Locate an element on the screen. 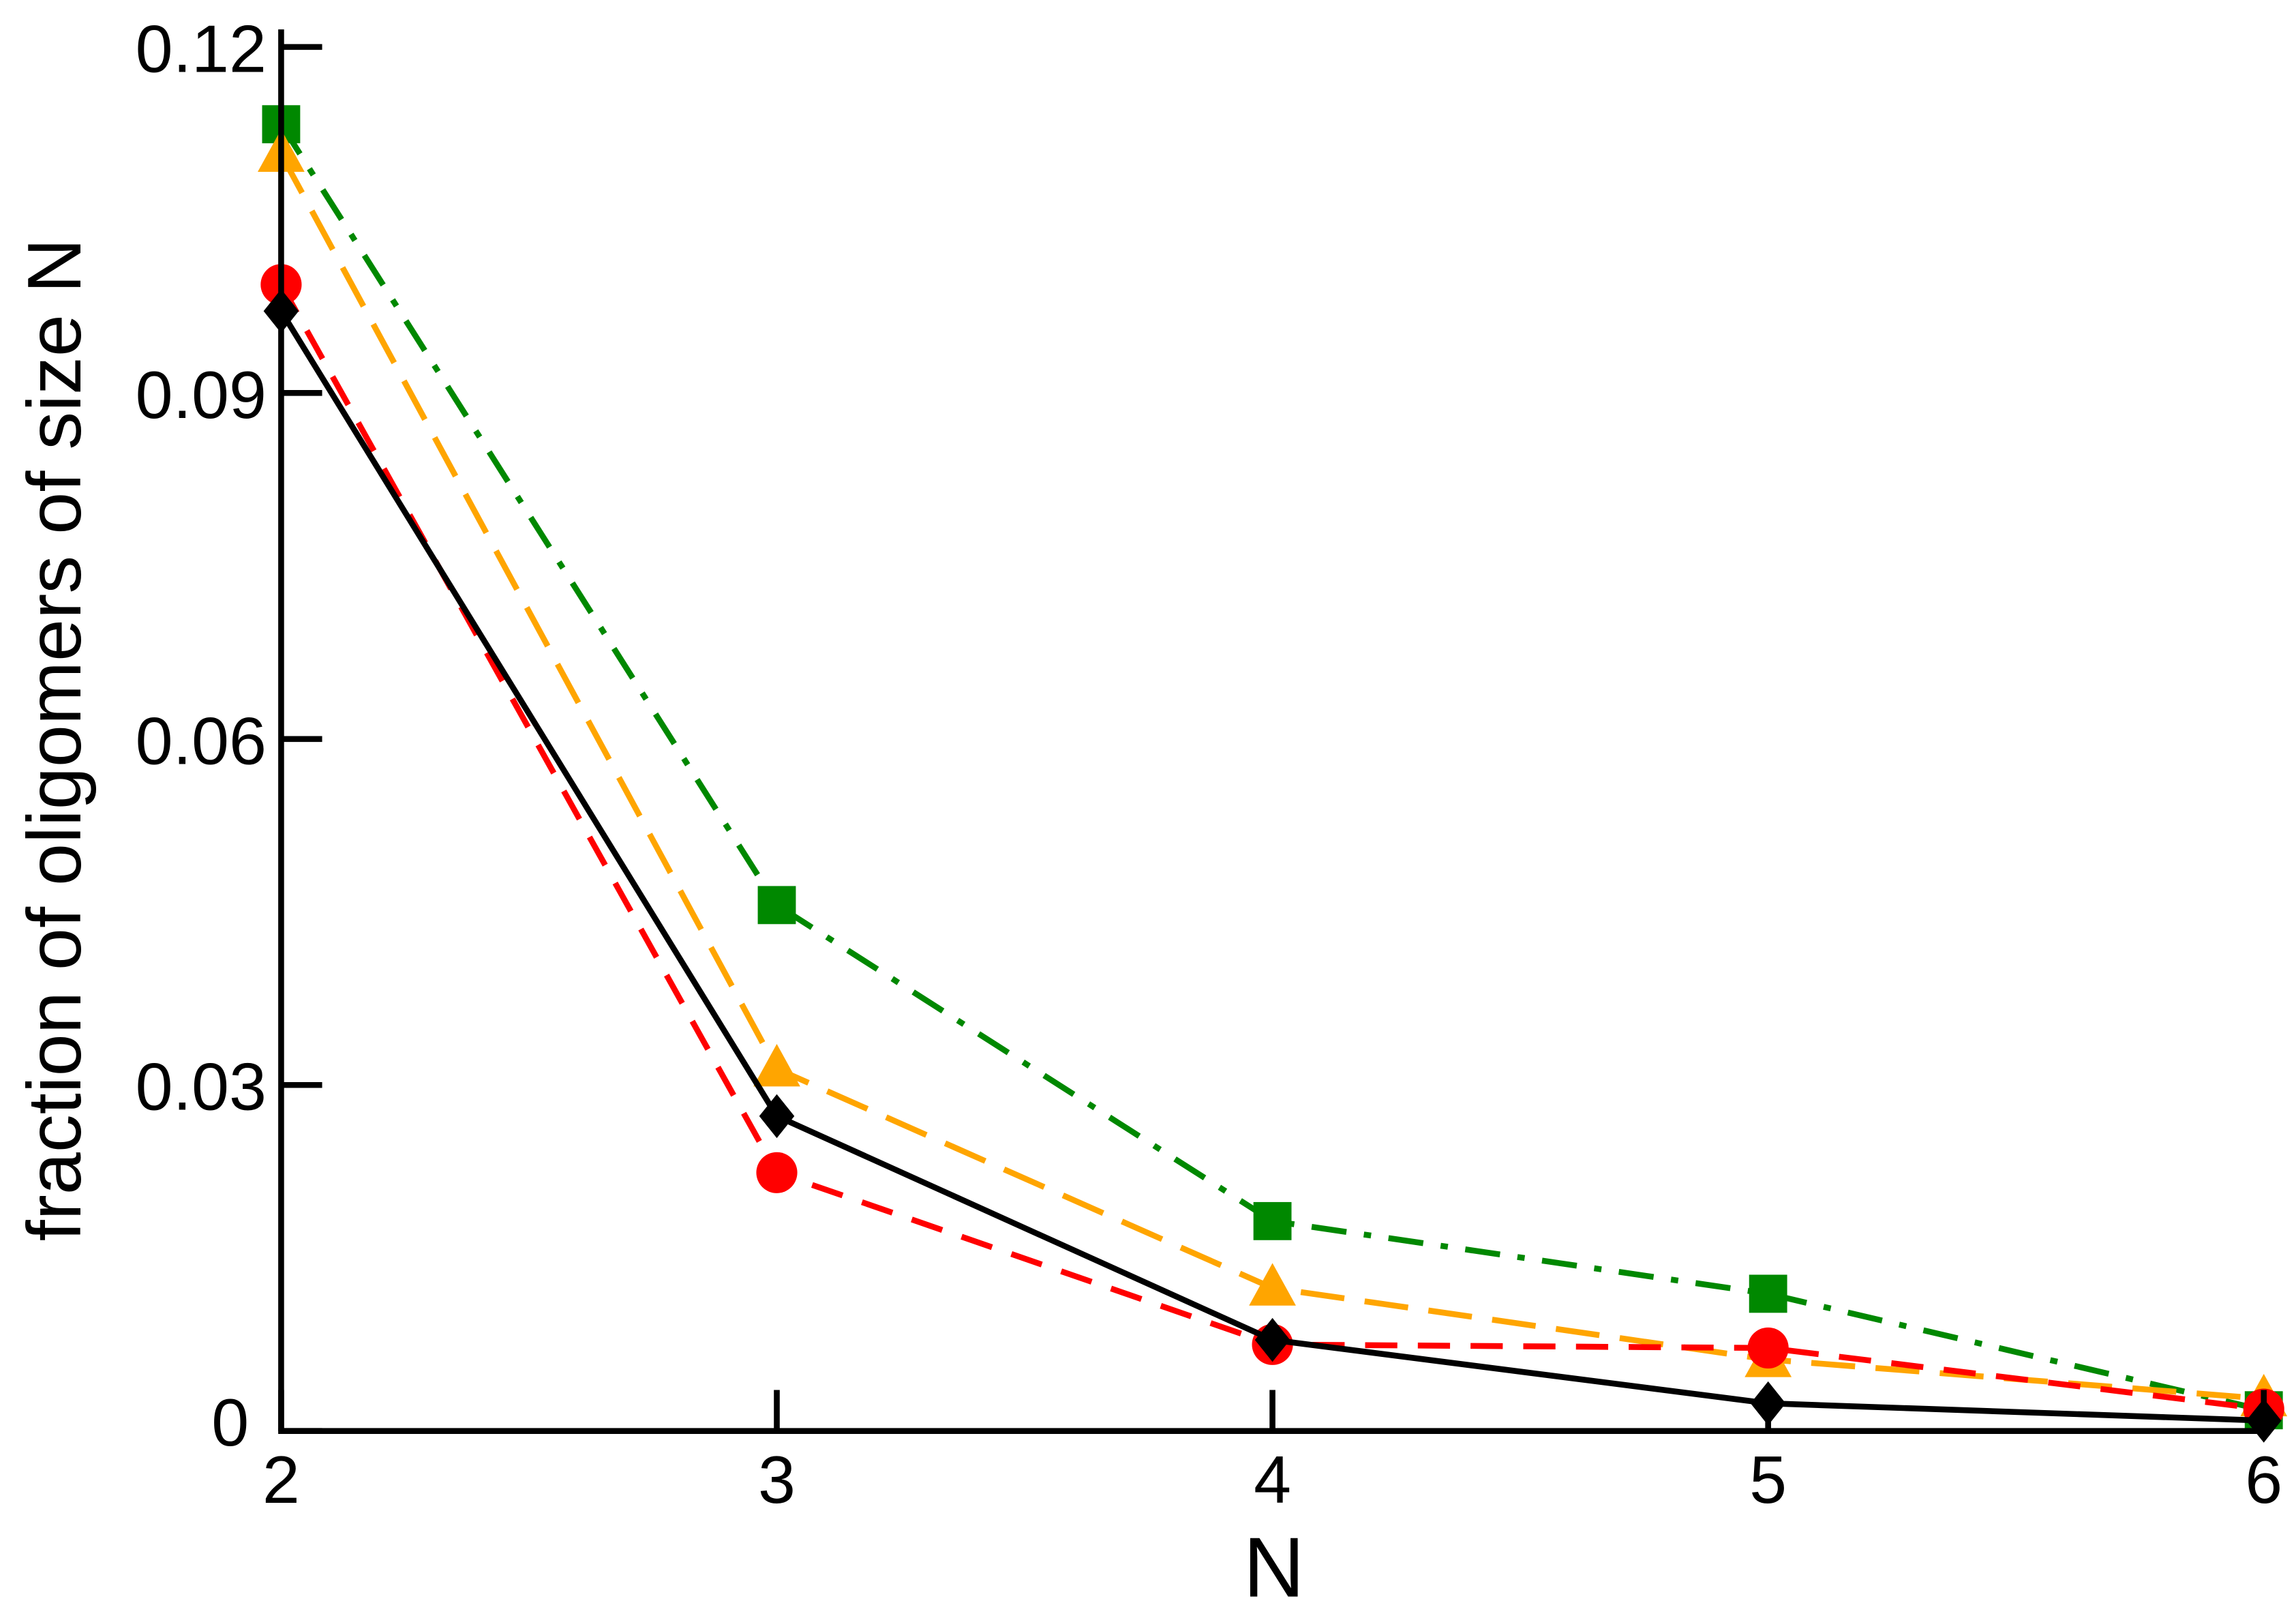  y-tick-label: 0.12 is located at coordinates (201, 49).